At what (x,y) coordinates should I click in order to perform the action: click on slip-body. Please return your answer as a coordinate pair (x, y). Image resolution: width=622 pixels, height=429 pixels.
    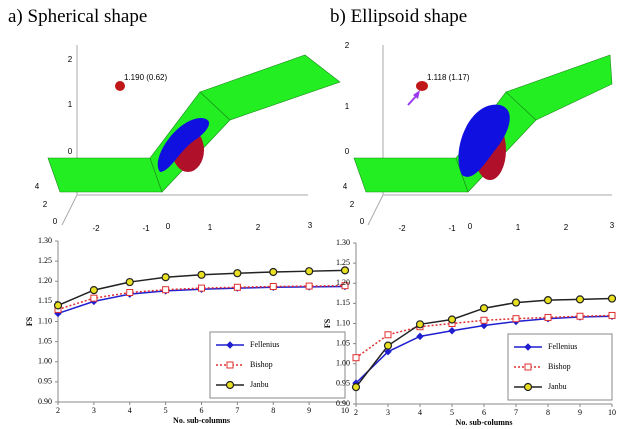
    Looking at the image, I should click on (484, 140).